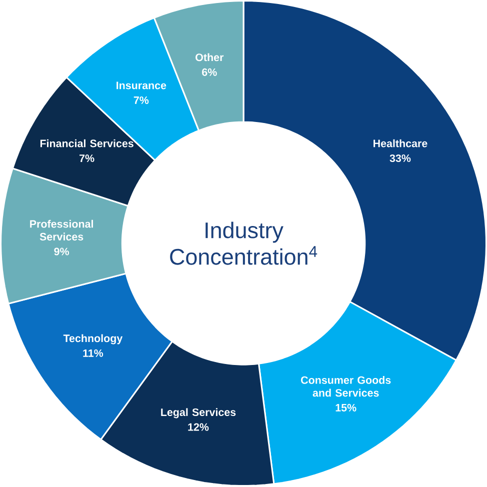 This screenshot has height=487, width=487. I want to click on slice-label: Technology, so click(93, 339).